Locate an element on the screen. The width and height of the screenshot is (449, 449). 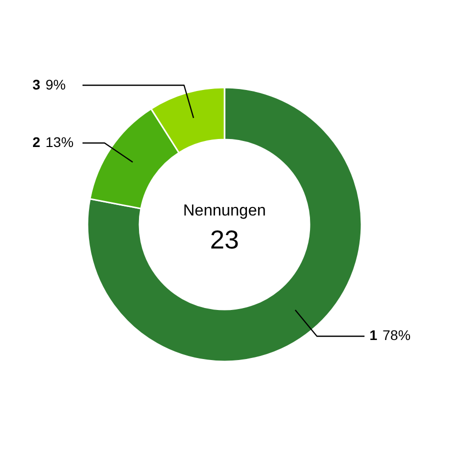
slice-label: 1 is located at coordinates (374, 335).